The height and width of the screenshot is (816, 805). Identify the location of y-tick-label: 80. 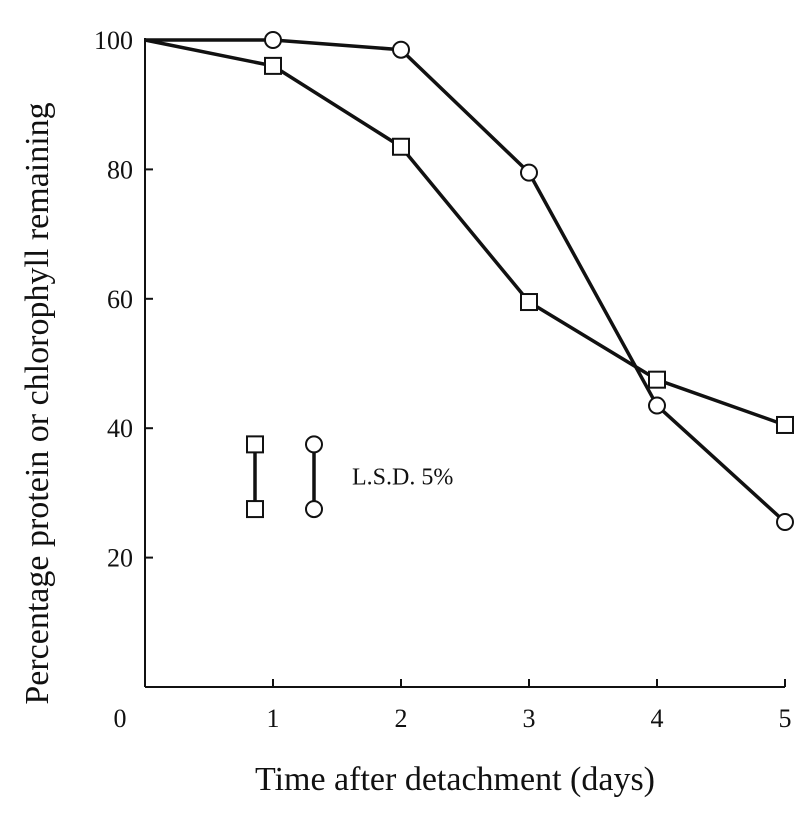
(120, 169).